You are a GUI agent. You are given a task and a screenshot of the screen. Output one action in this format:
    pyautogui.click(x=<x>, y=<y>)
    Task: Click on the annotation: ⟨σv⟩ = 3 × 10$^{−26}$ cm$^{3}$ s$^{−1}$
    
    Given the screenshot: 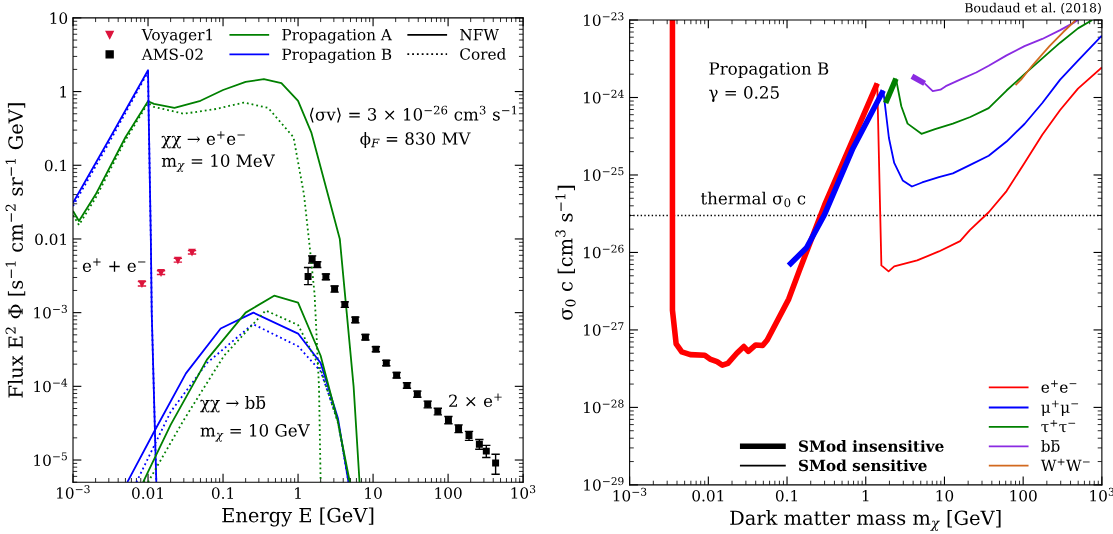 What is the action you would take?
    pyautogui.click(x=413, y=114)
    